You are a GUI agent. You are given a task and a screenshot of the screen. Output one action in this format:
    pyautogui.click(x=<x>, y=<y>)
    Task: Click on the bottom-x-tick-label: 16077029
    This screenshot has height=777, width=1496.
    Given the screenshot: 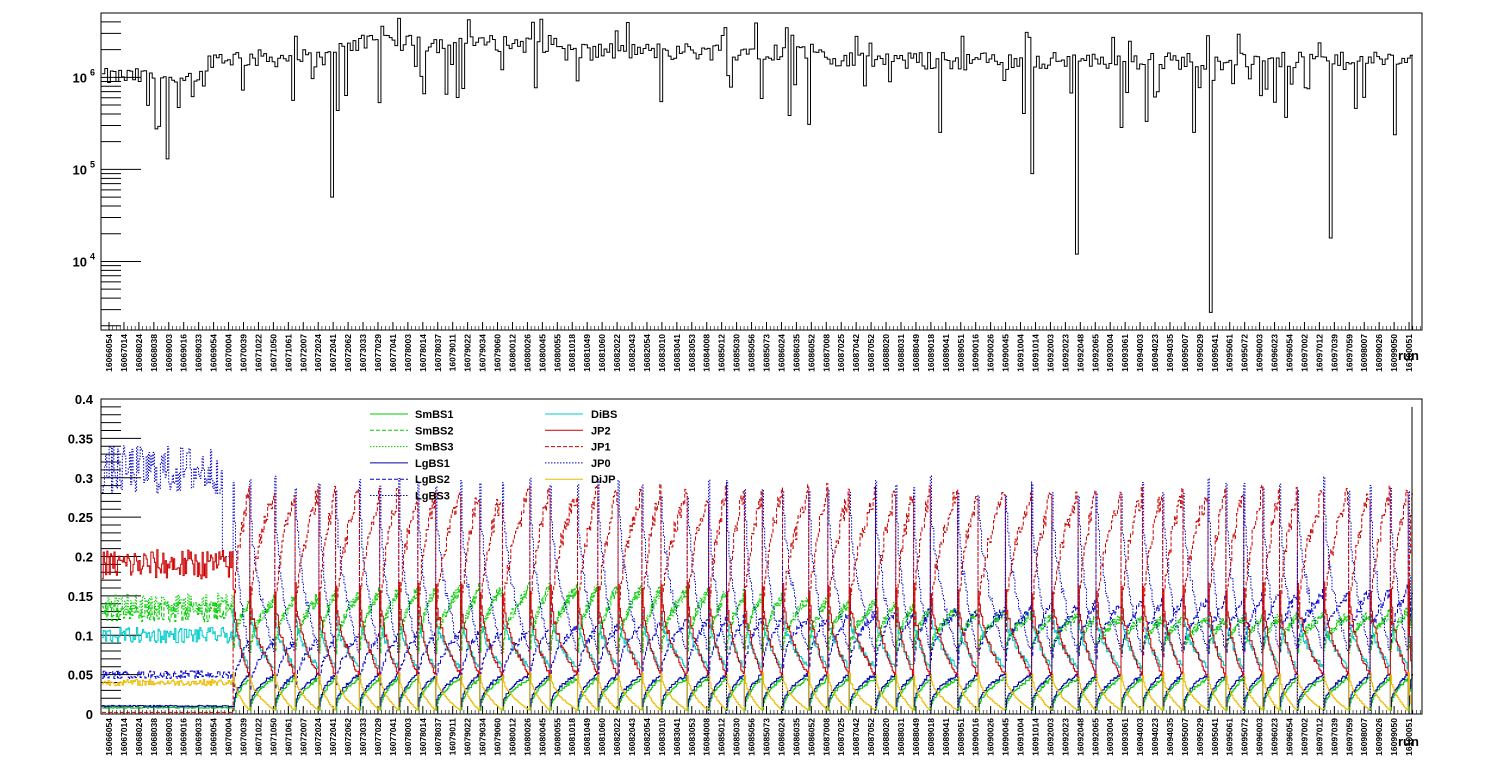 What is the action you would take?
    pyautogui.click(x=378, y=737)
    